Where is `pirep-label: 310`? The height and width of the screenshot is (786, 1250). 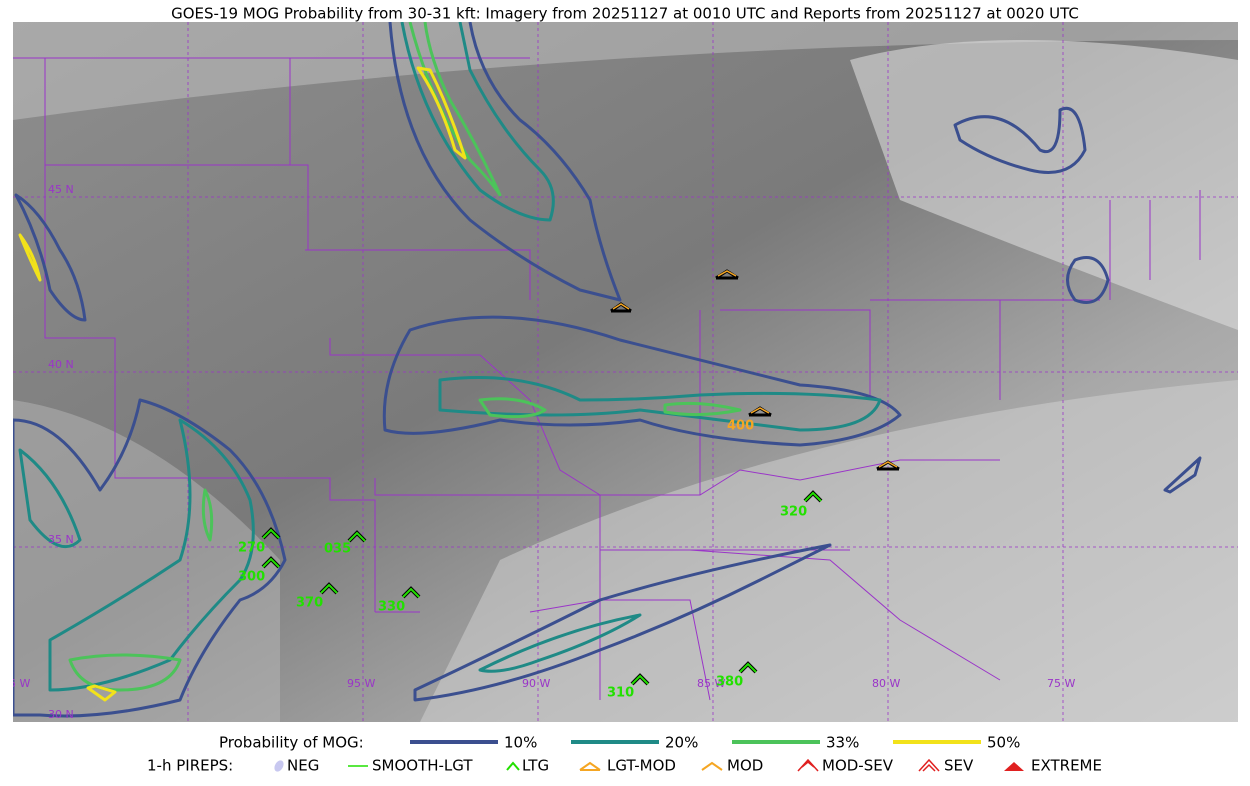 pirep-label: 310 is located at coordinates (620, 693).